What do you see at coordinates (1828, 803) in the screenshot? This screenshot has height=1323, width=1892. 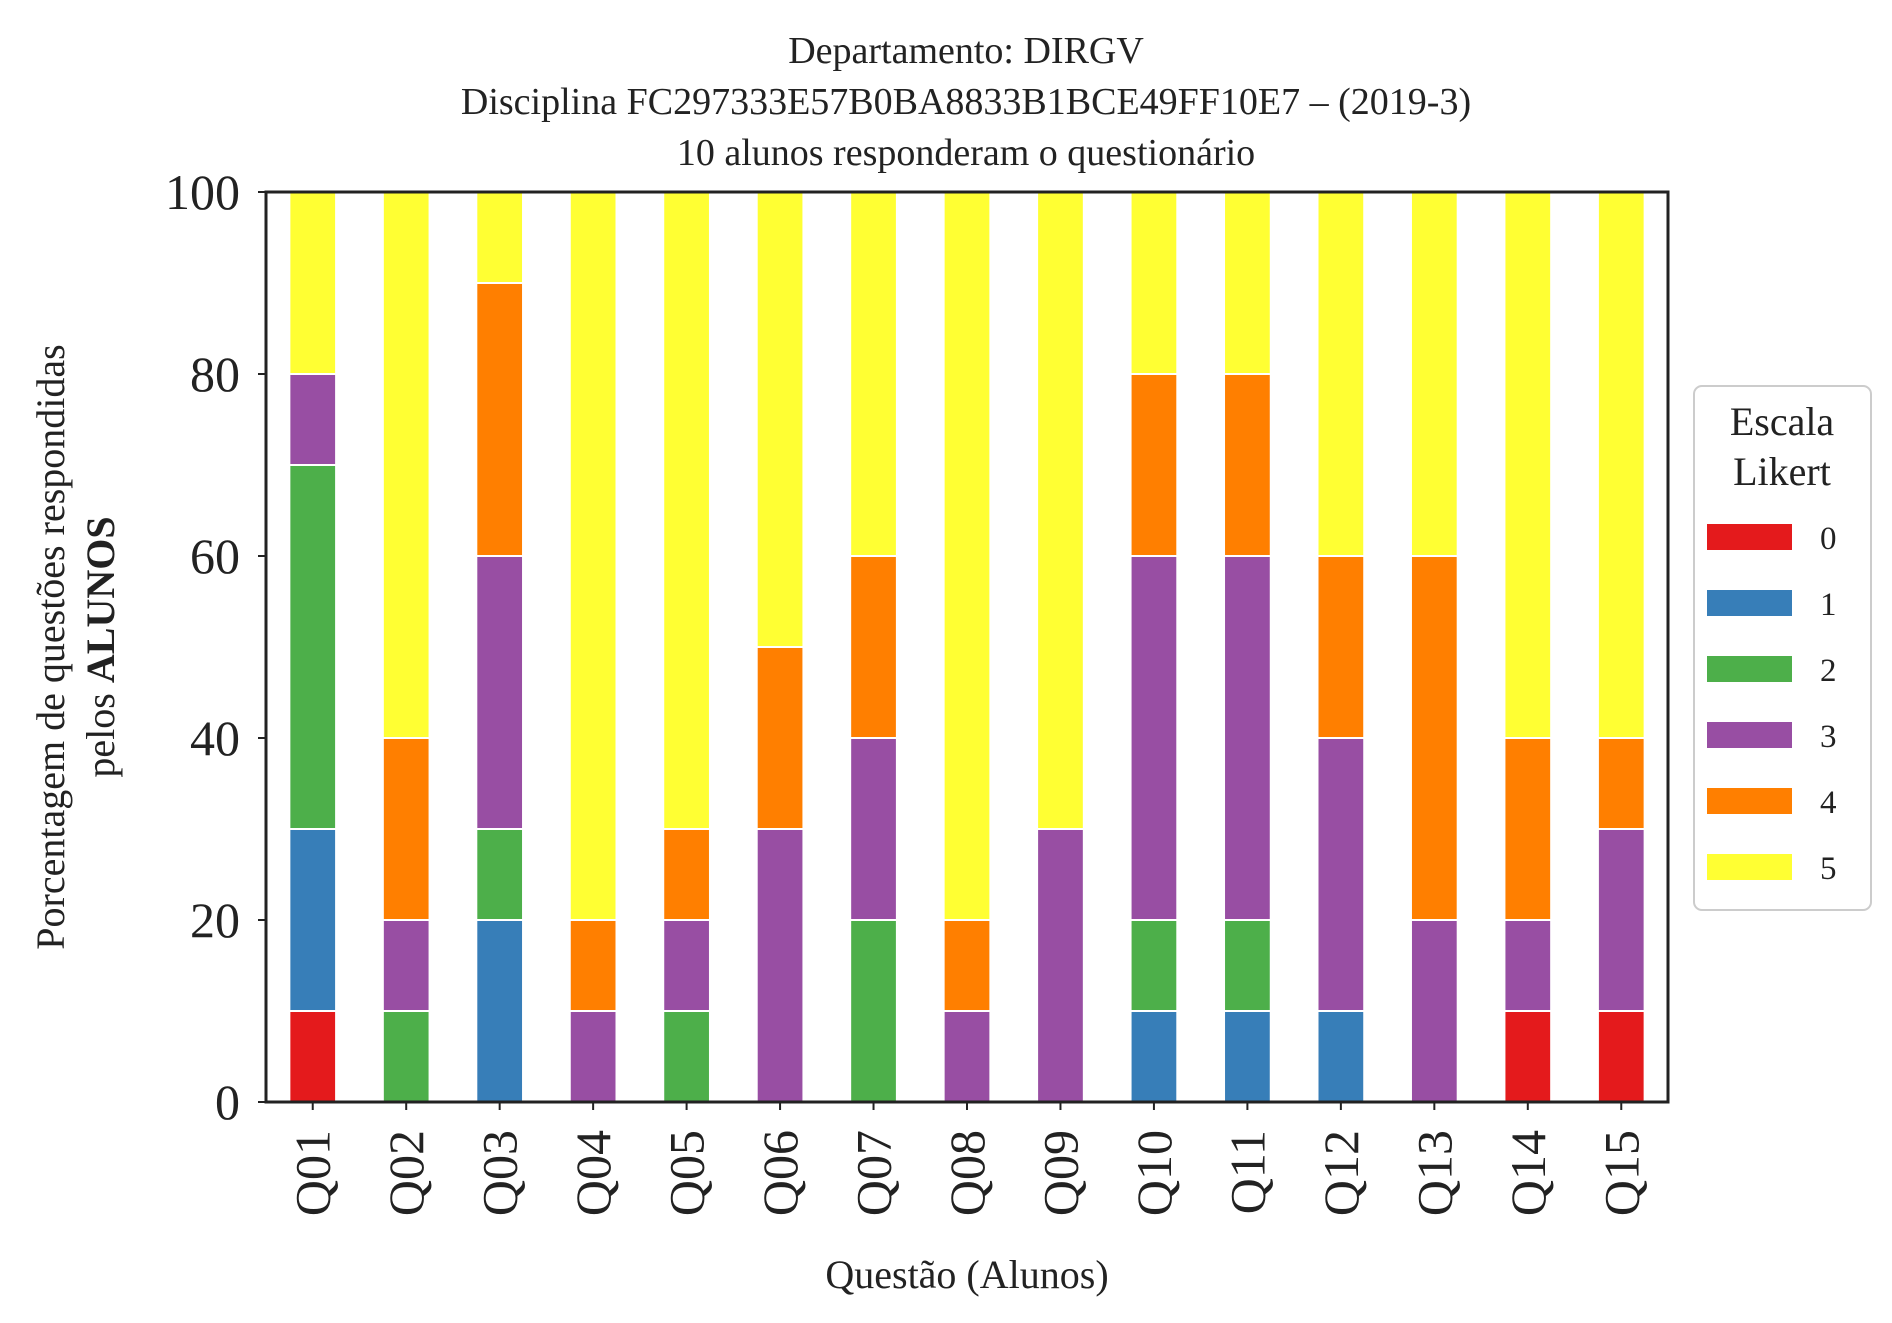 I see `legend-label-4: 4` at bounding box center [1828, 803].